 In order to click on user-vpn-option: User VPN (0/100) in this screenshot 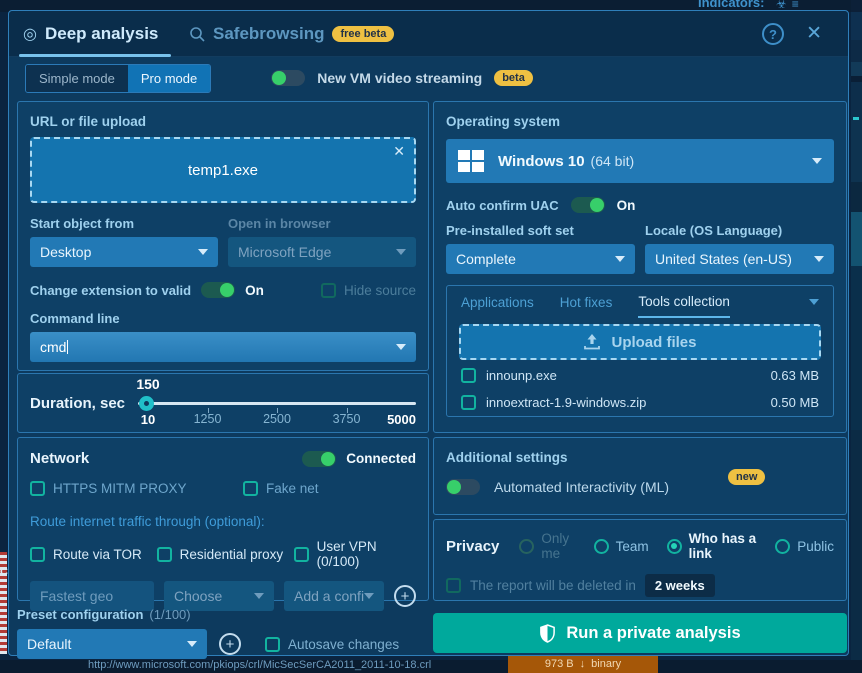, I will do `click(354, 554)`.